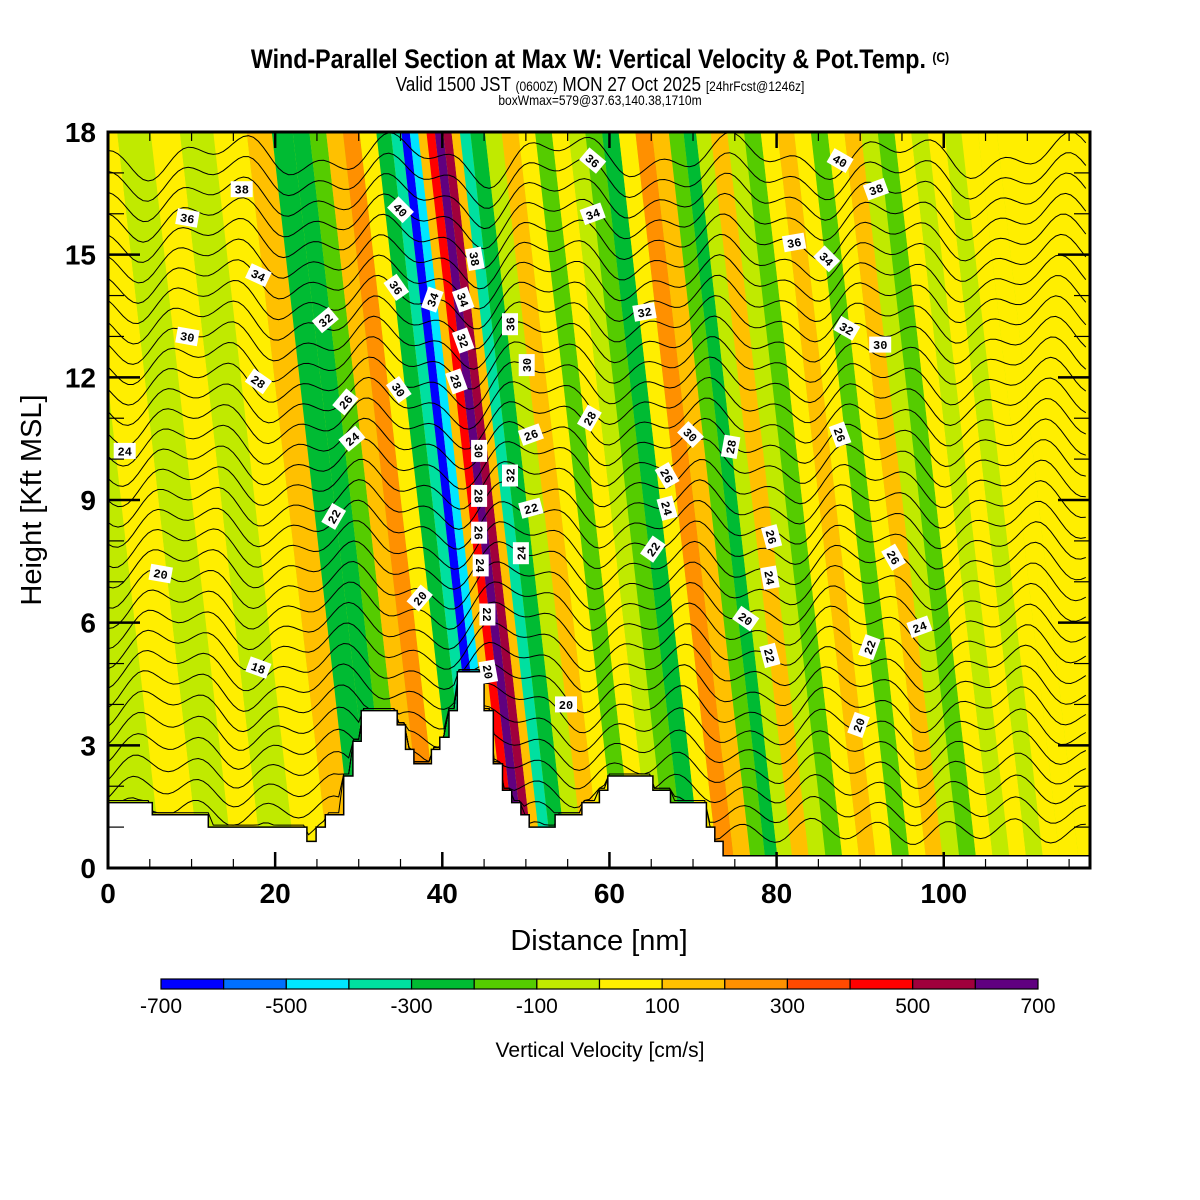 The width and height of the screenshot is (1200, 1200). What do you see at coordinates (787, 1006) in the screenshot?
I see `colorbar-tick-label: 300` at bounding box center [787, 1006].